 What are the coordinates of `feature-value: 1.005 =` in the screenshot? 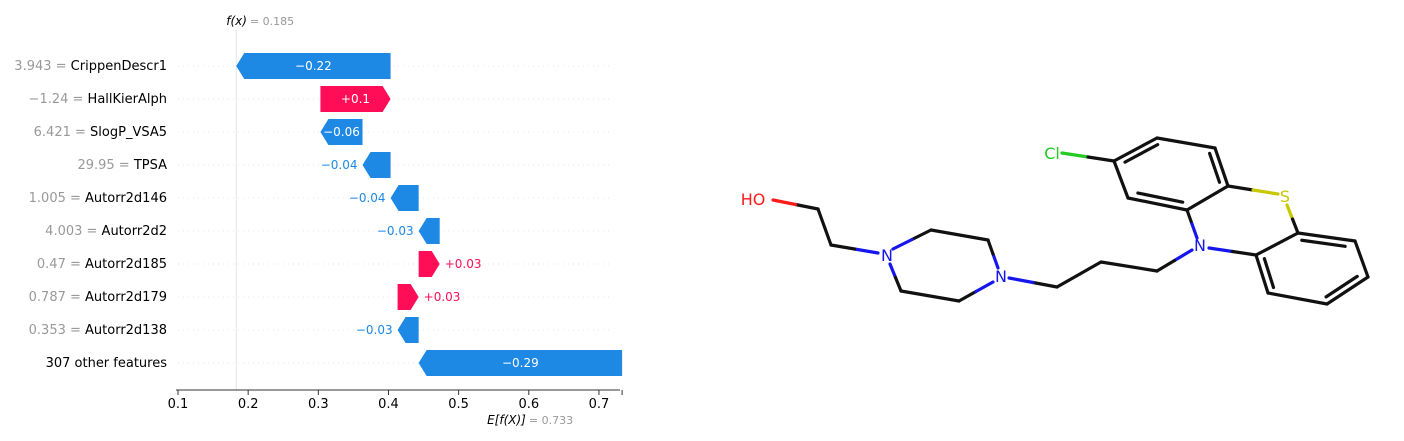 It's located at (57, 198).